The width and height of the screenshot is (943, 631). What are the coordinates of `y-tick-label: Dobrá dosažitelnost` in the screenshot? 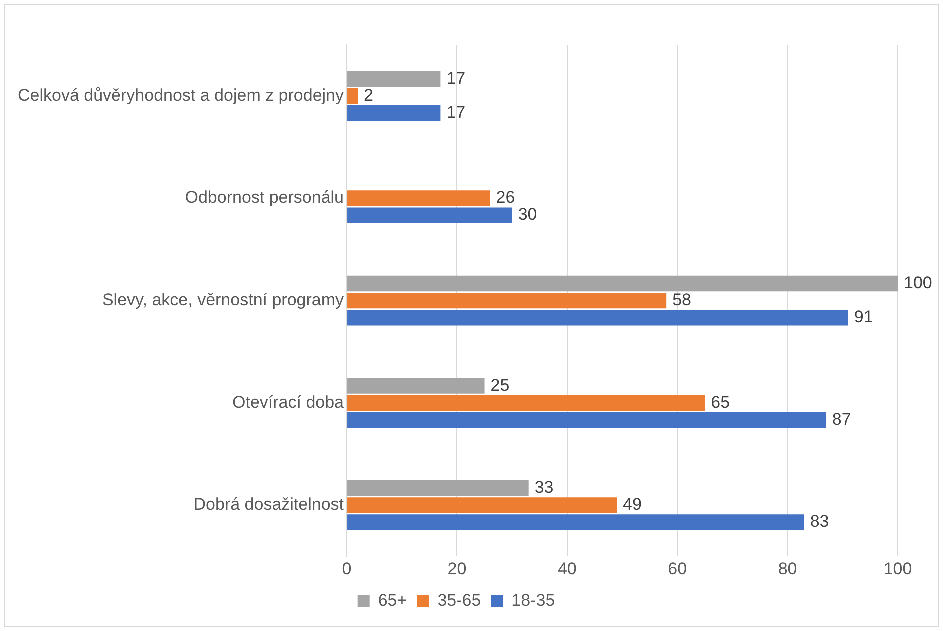 It's located at (269, 504).